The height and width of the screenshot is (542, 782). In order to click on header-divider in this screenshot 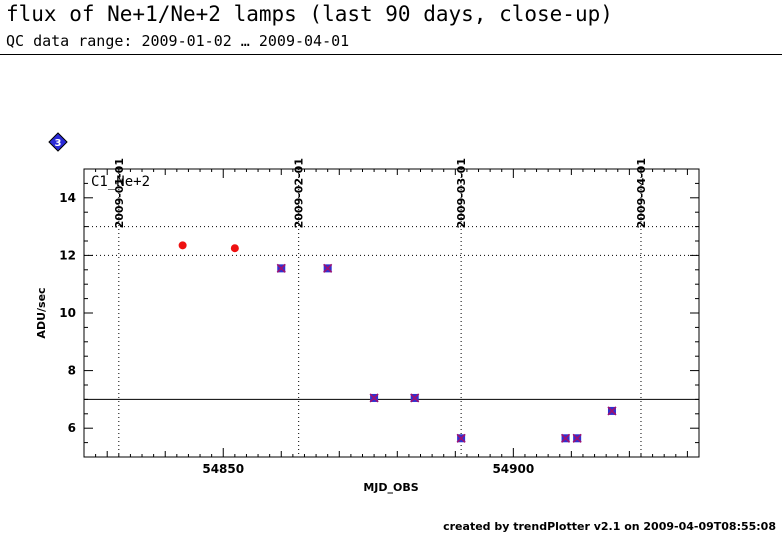, I will do `click(391, 54)`.